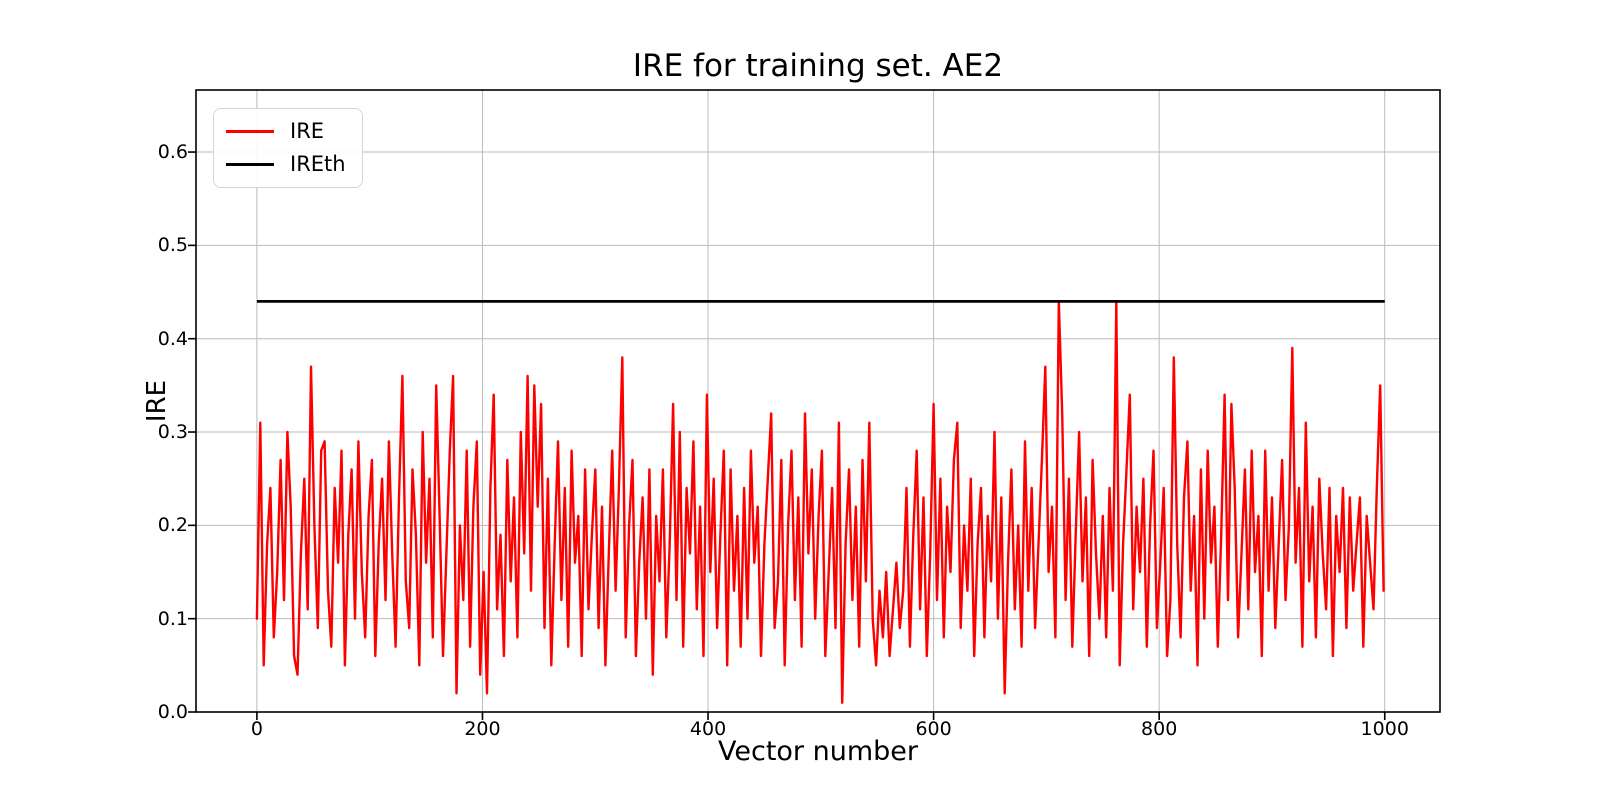 This screenshot has width=1600, height=800. I want to click on x-tick-label: 1000, so click(1384, 729).